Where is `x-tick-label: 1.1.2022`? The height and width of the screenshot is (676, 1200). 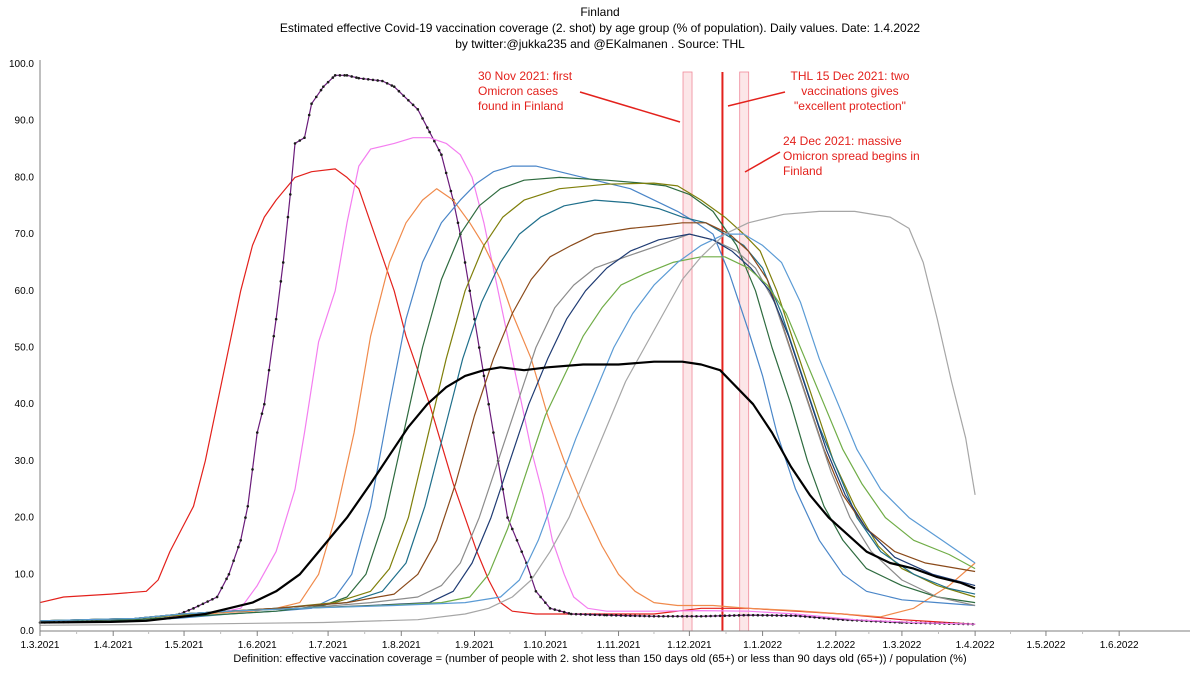 x-tick-label: 1.1.2022 is located at coordinates (762, 645).